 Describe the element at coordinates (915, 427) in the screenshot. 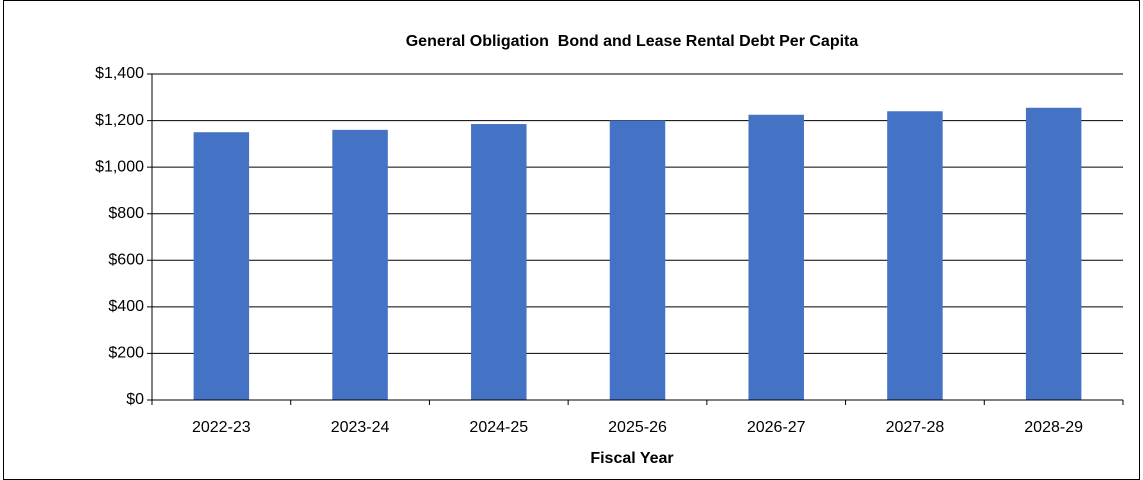

I see `x-tick-label: 2027-28` at that location.